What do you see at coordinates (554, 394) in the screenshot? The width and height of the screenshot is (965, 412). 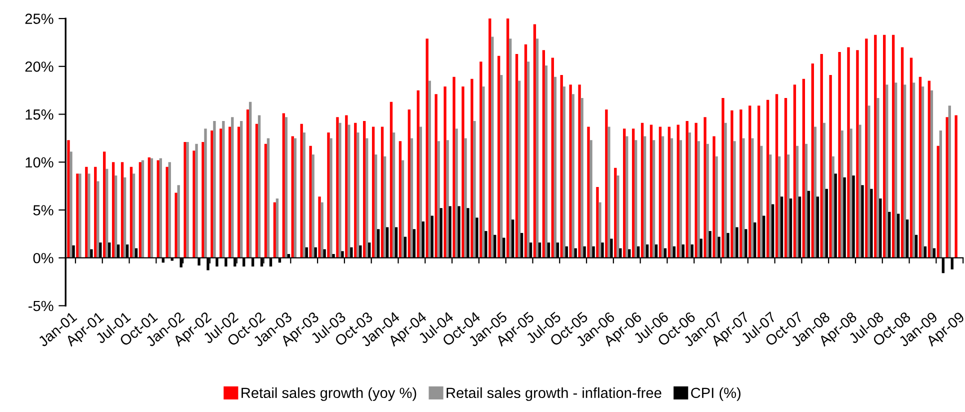 I see `legend-label: Retail sales growth - inflation-free` at bounding box center [554, 394].